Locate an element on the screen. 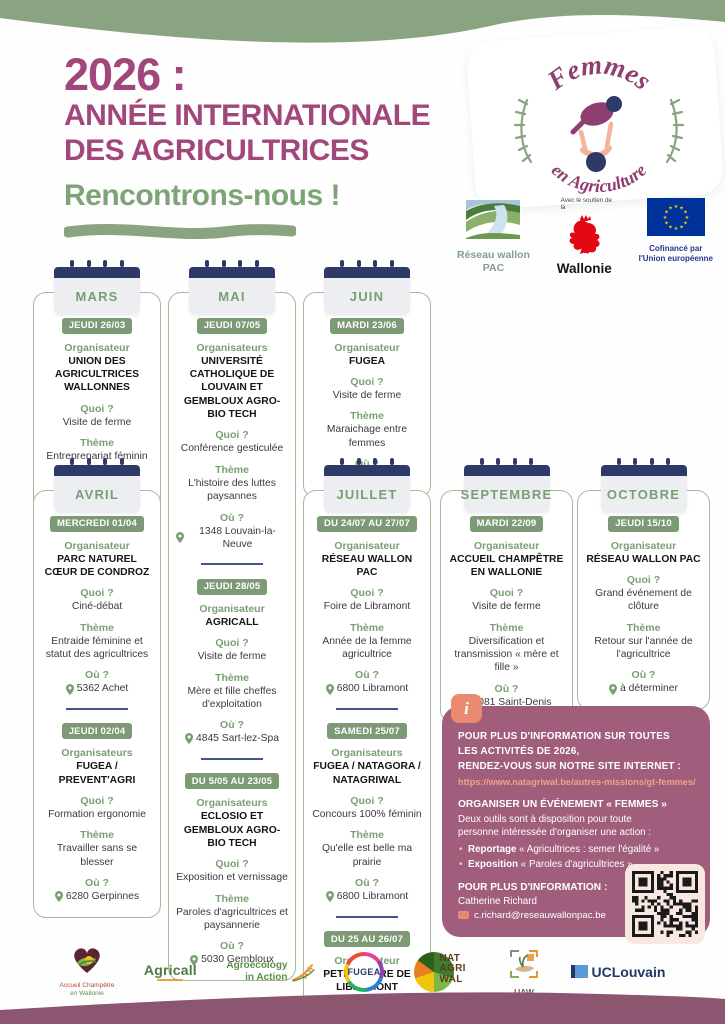 This screenshot has width=725, height=1024. organizer-name: PARC NATUREL CŒUR DE CONDROZ is located at coordinates (97, 565).